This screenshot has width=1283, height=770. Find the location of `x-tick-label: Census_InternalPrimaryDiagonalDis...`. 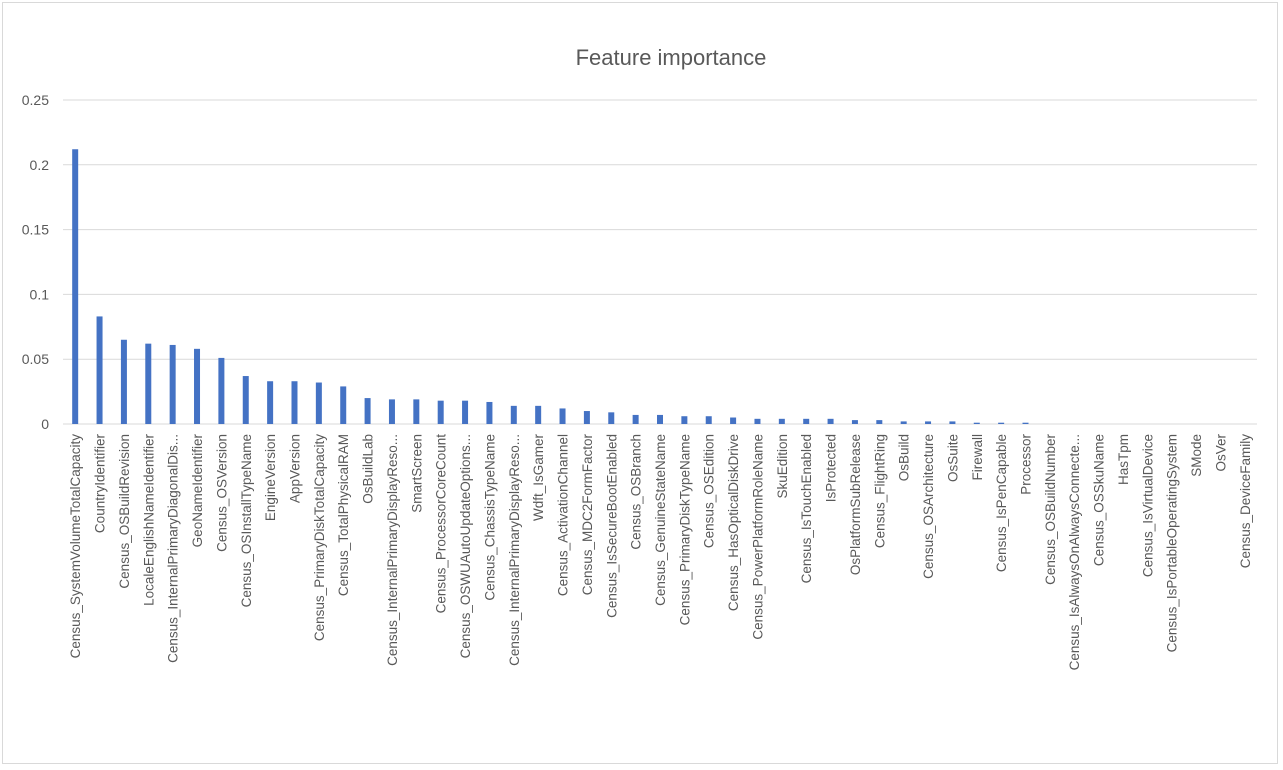

x-tick-label: Census_InternalPrimaryDiagonalDis... is located at coordinates (173, 548).